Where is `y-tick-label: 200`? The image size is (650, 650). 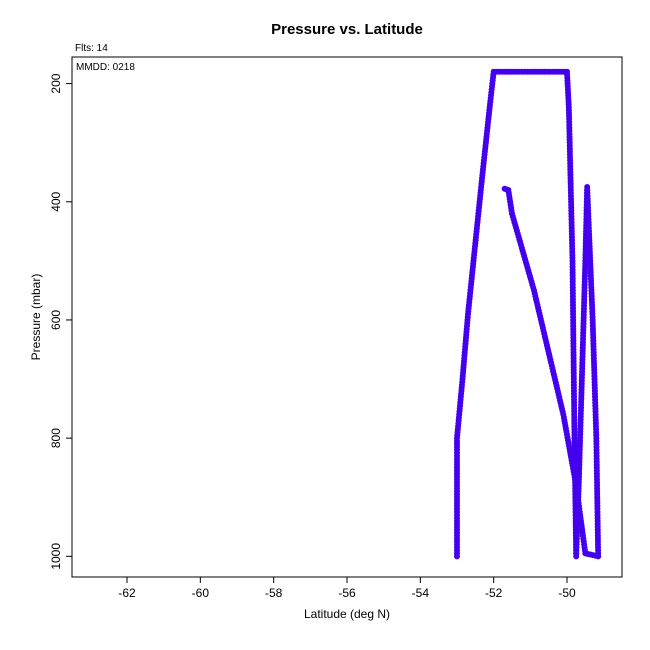 y-tick-label: 200 is located at coordinates (56, 83).